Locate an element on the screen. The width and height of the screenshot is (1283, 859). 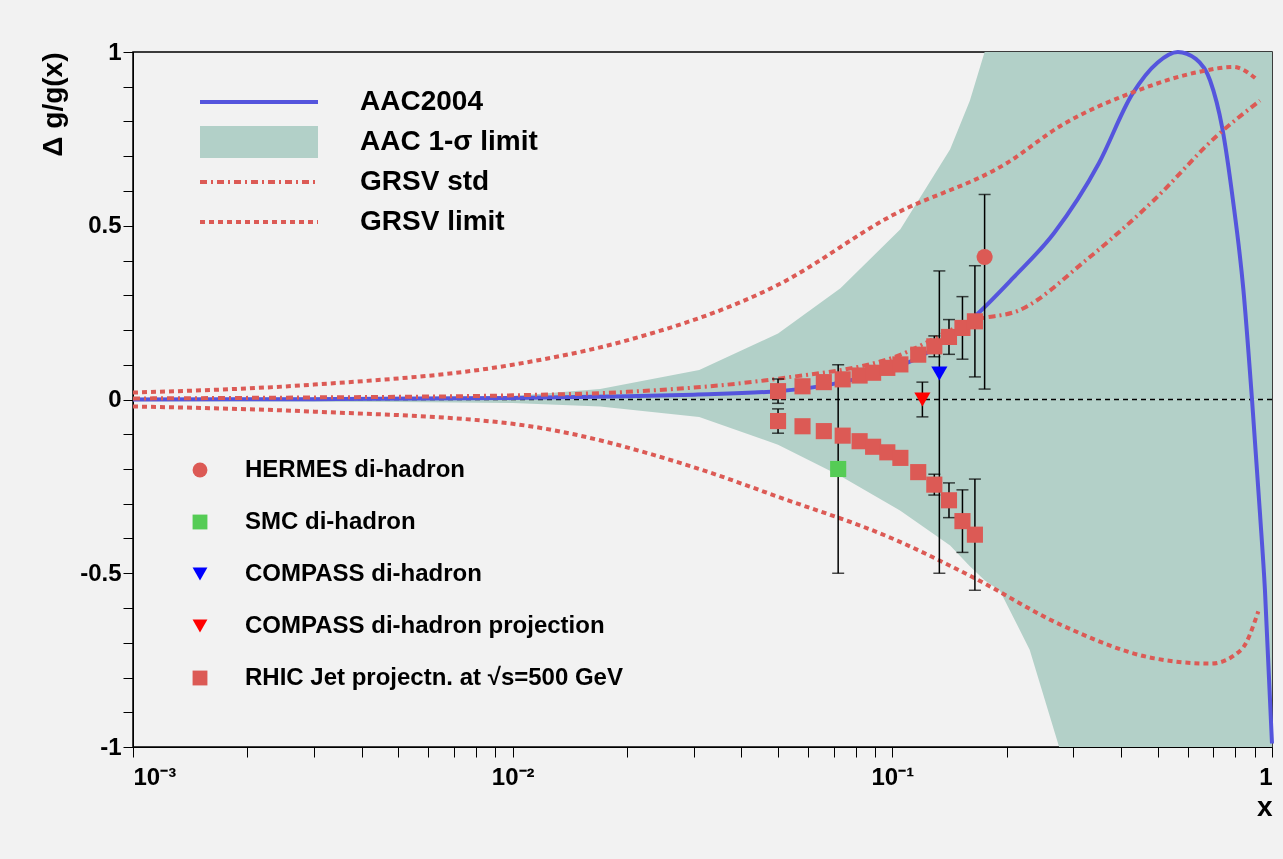
legend-label: COMPASS di-hadron is located at coordinates (363, 572).